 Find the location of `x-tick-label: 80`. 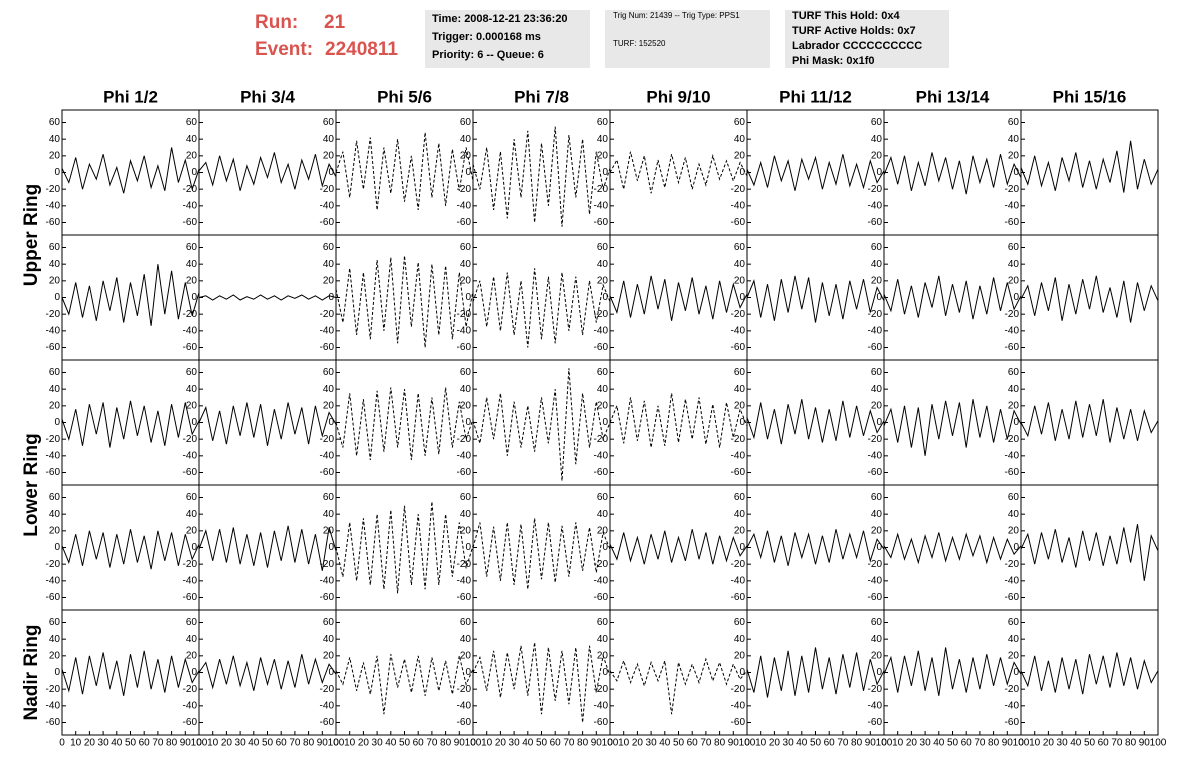

x-tick-label: 80 is located at coordinates (446, 743).